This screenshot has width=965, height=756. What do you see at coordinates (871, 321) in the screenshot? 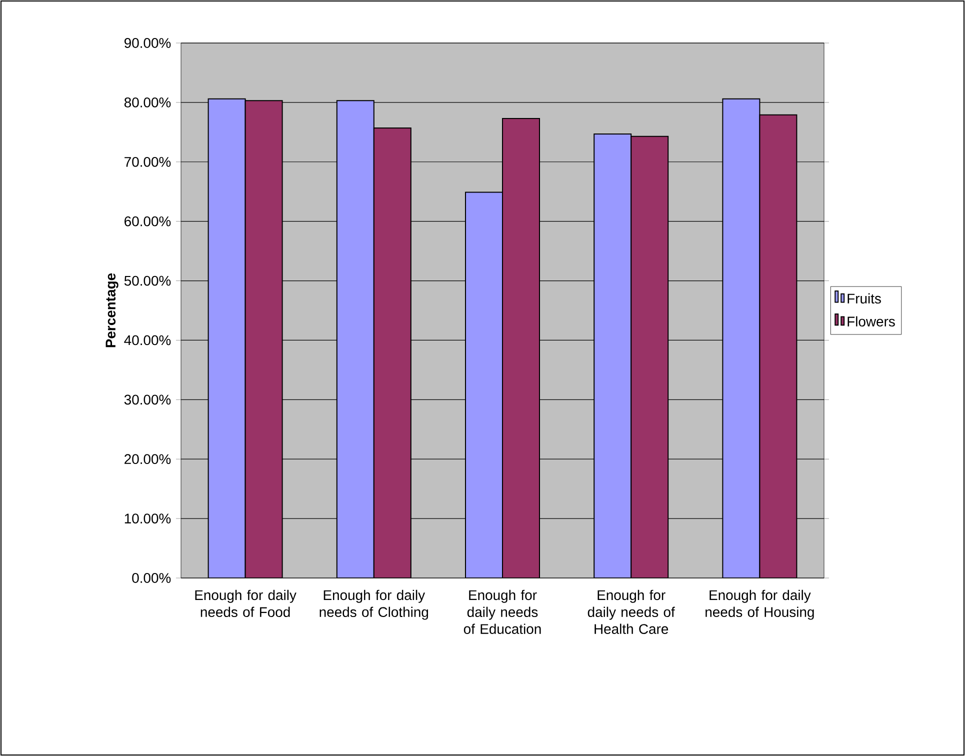
I see `legend-label: Flowers` at bounding box center [871, 321].